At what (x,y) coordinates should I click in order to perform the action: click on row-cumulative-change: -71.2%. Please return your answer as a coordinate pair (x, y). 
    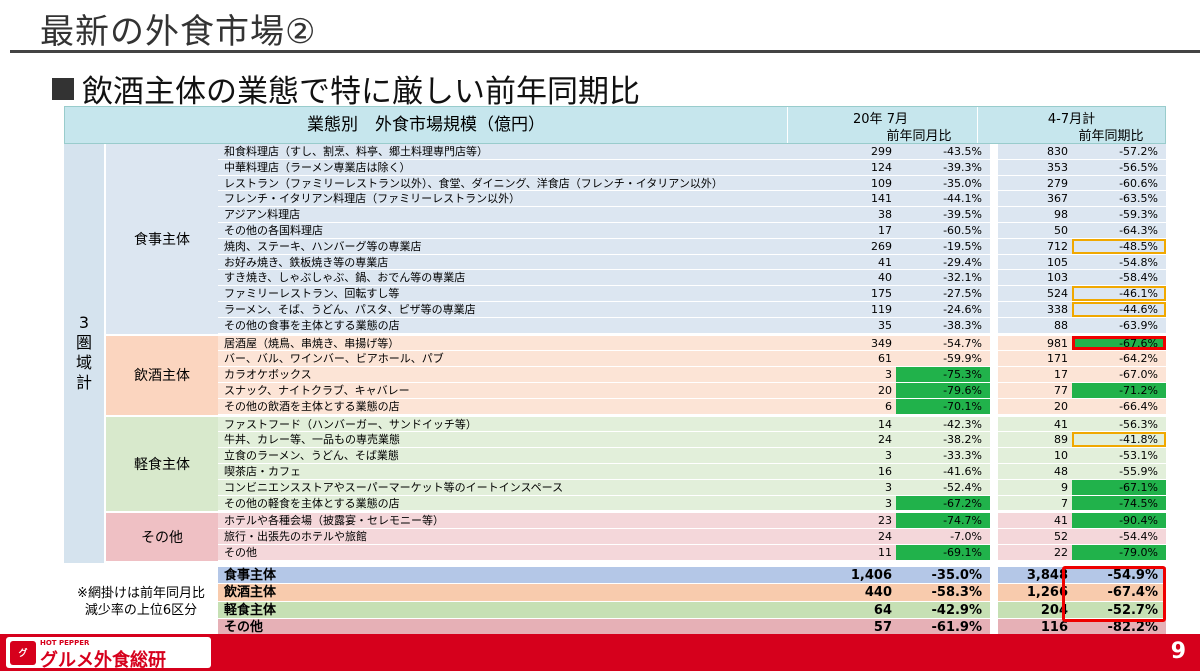
    Looking at the image, I should click on (1119, 390).